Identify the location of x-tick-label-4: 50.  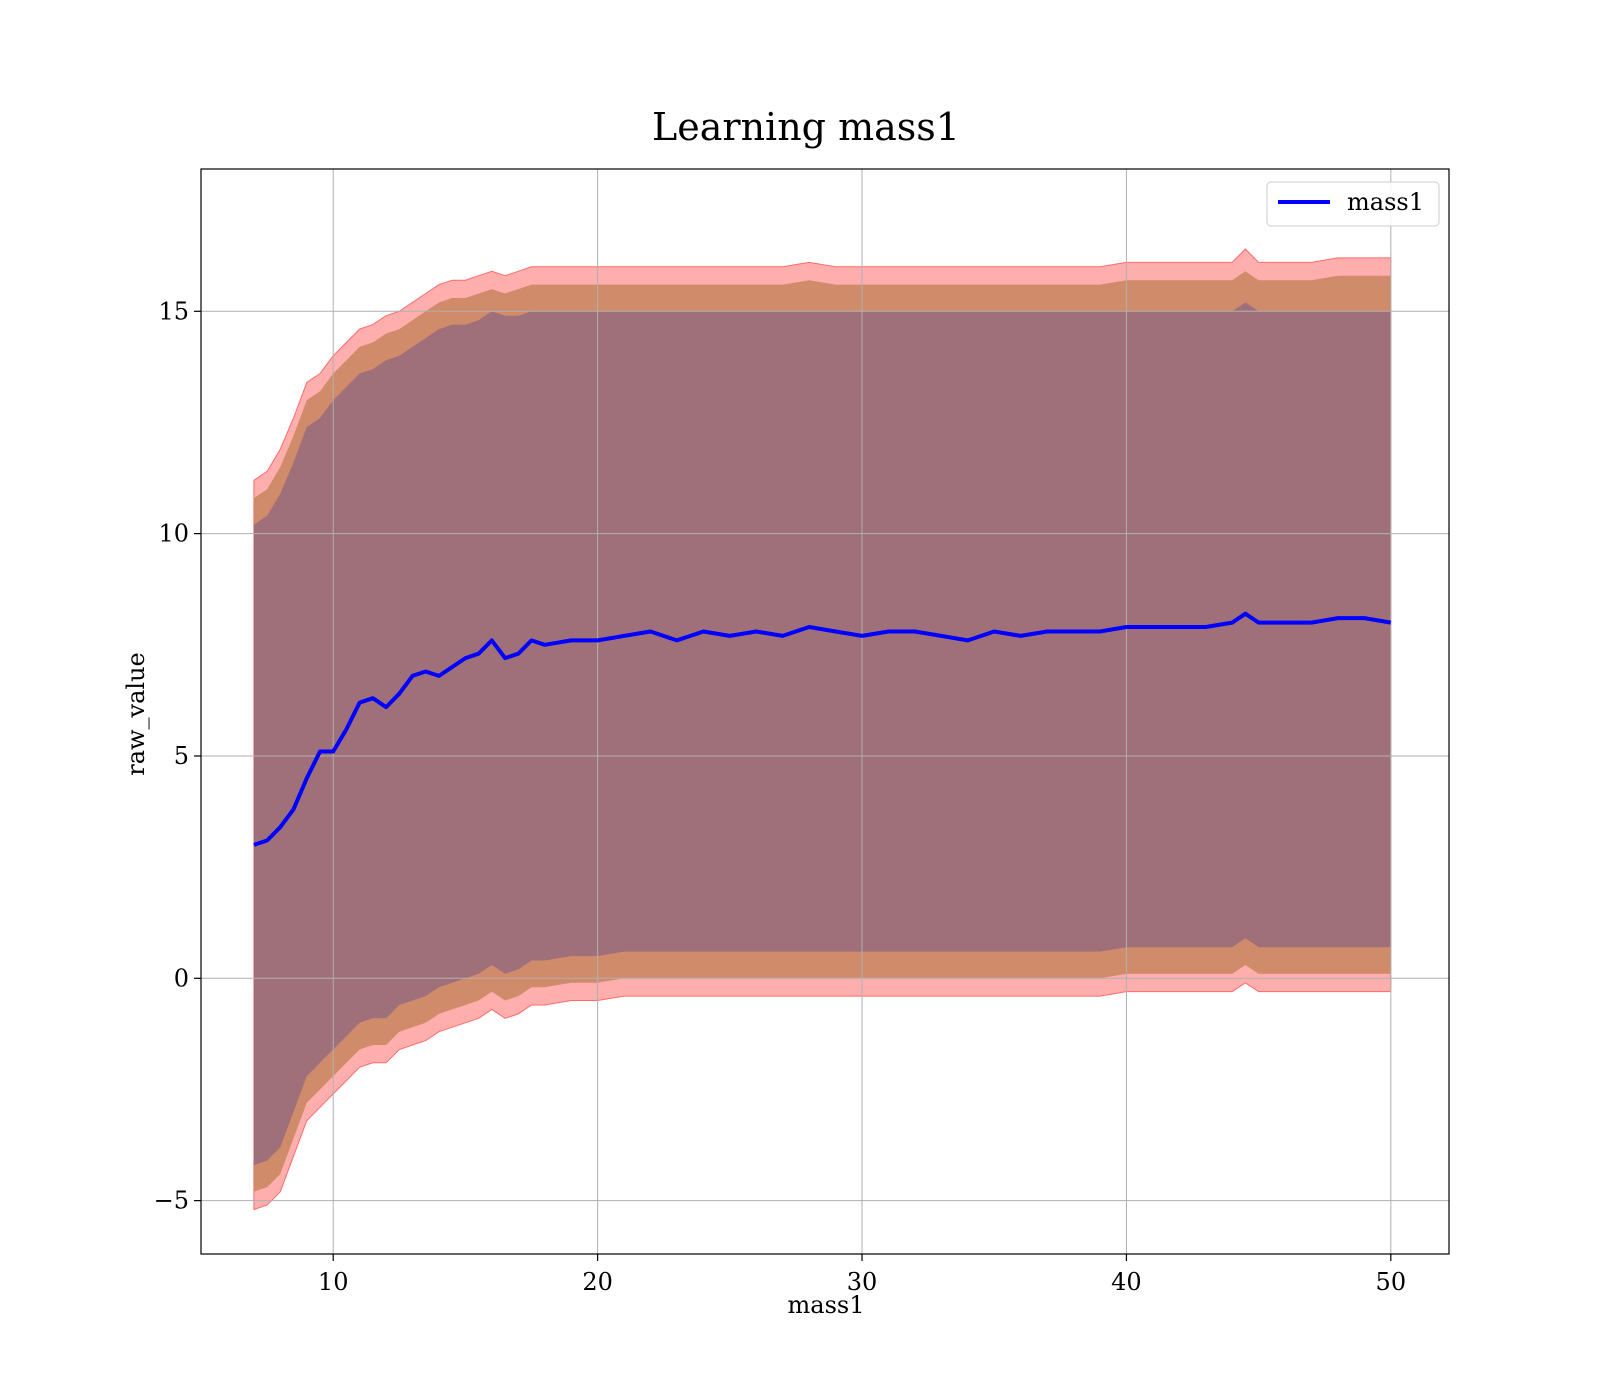
(1391, 1282).